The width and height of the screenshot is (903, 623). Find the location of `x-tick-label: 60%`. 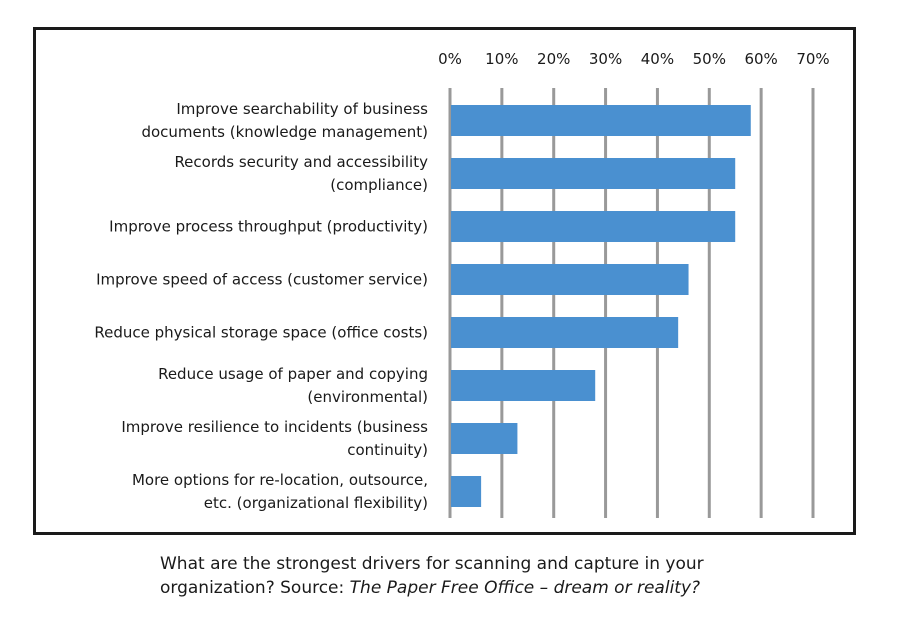

x-tick-label: 60% is located at coordinates (760, 59).